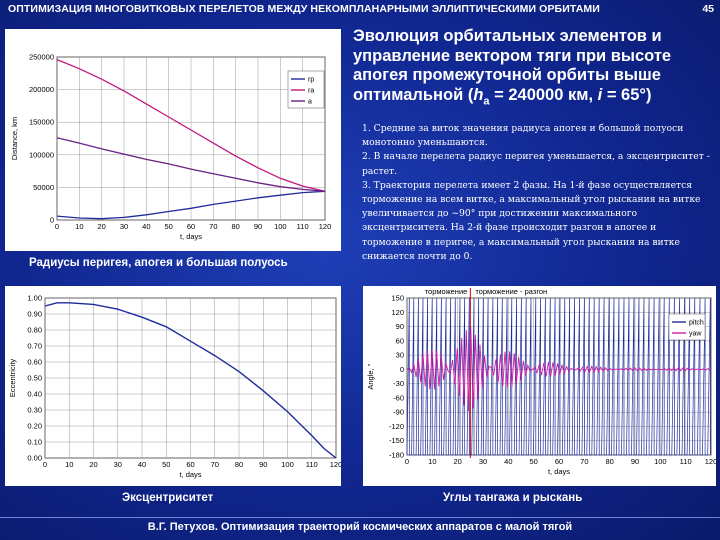 The image size is (720, 540). Describe the element at coordinates (400, 340) in the screenshot. I see `y-tick-label: 60` at that location.